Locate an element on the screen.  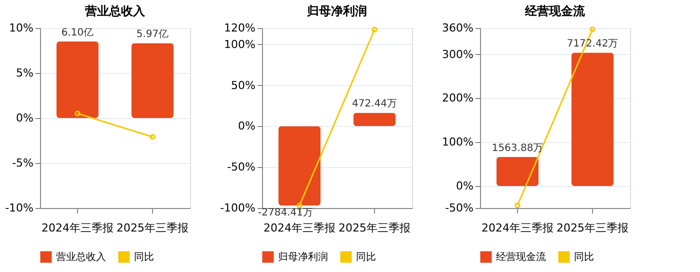
y-tick-label: -100% is located at coordinates (238, 208).